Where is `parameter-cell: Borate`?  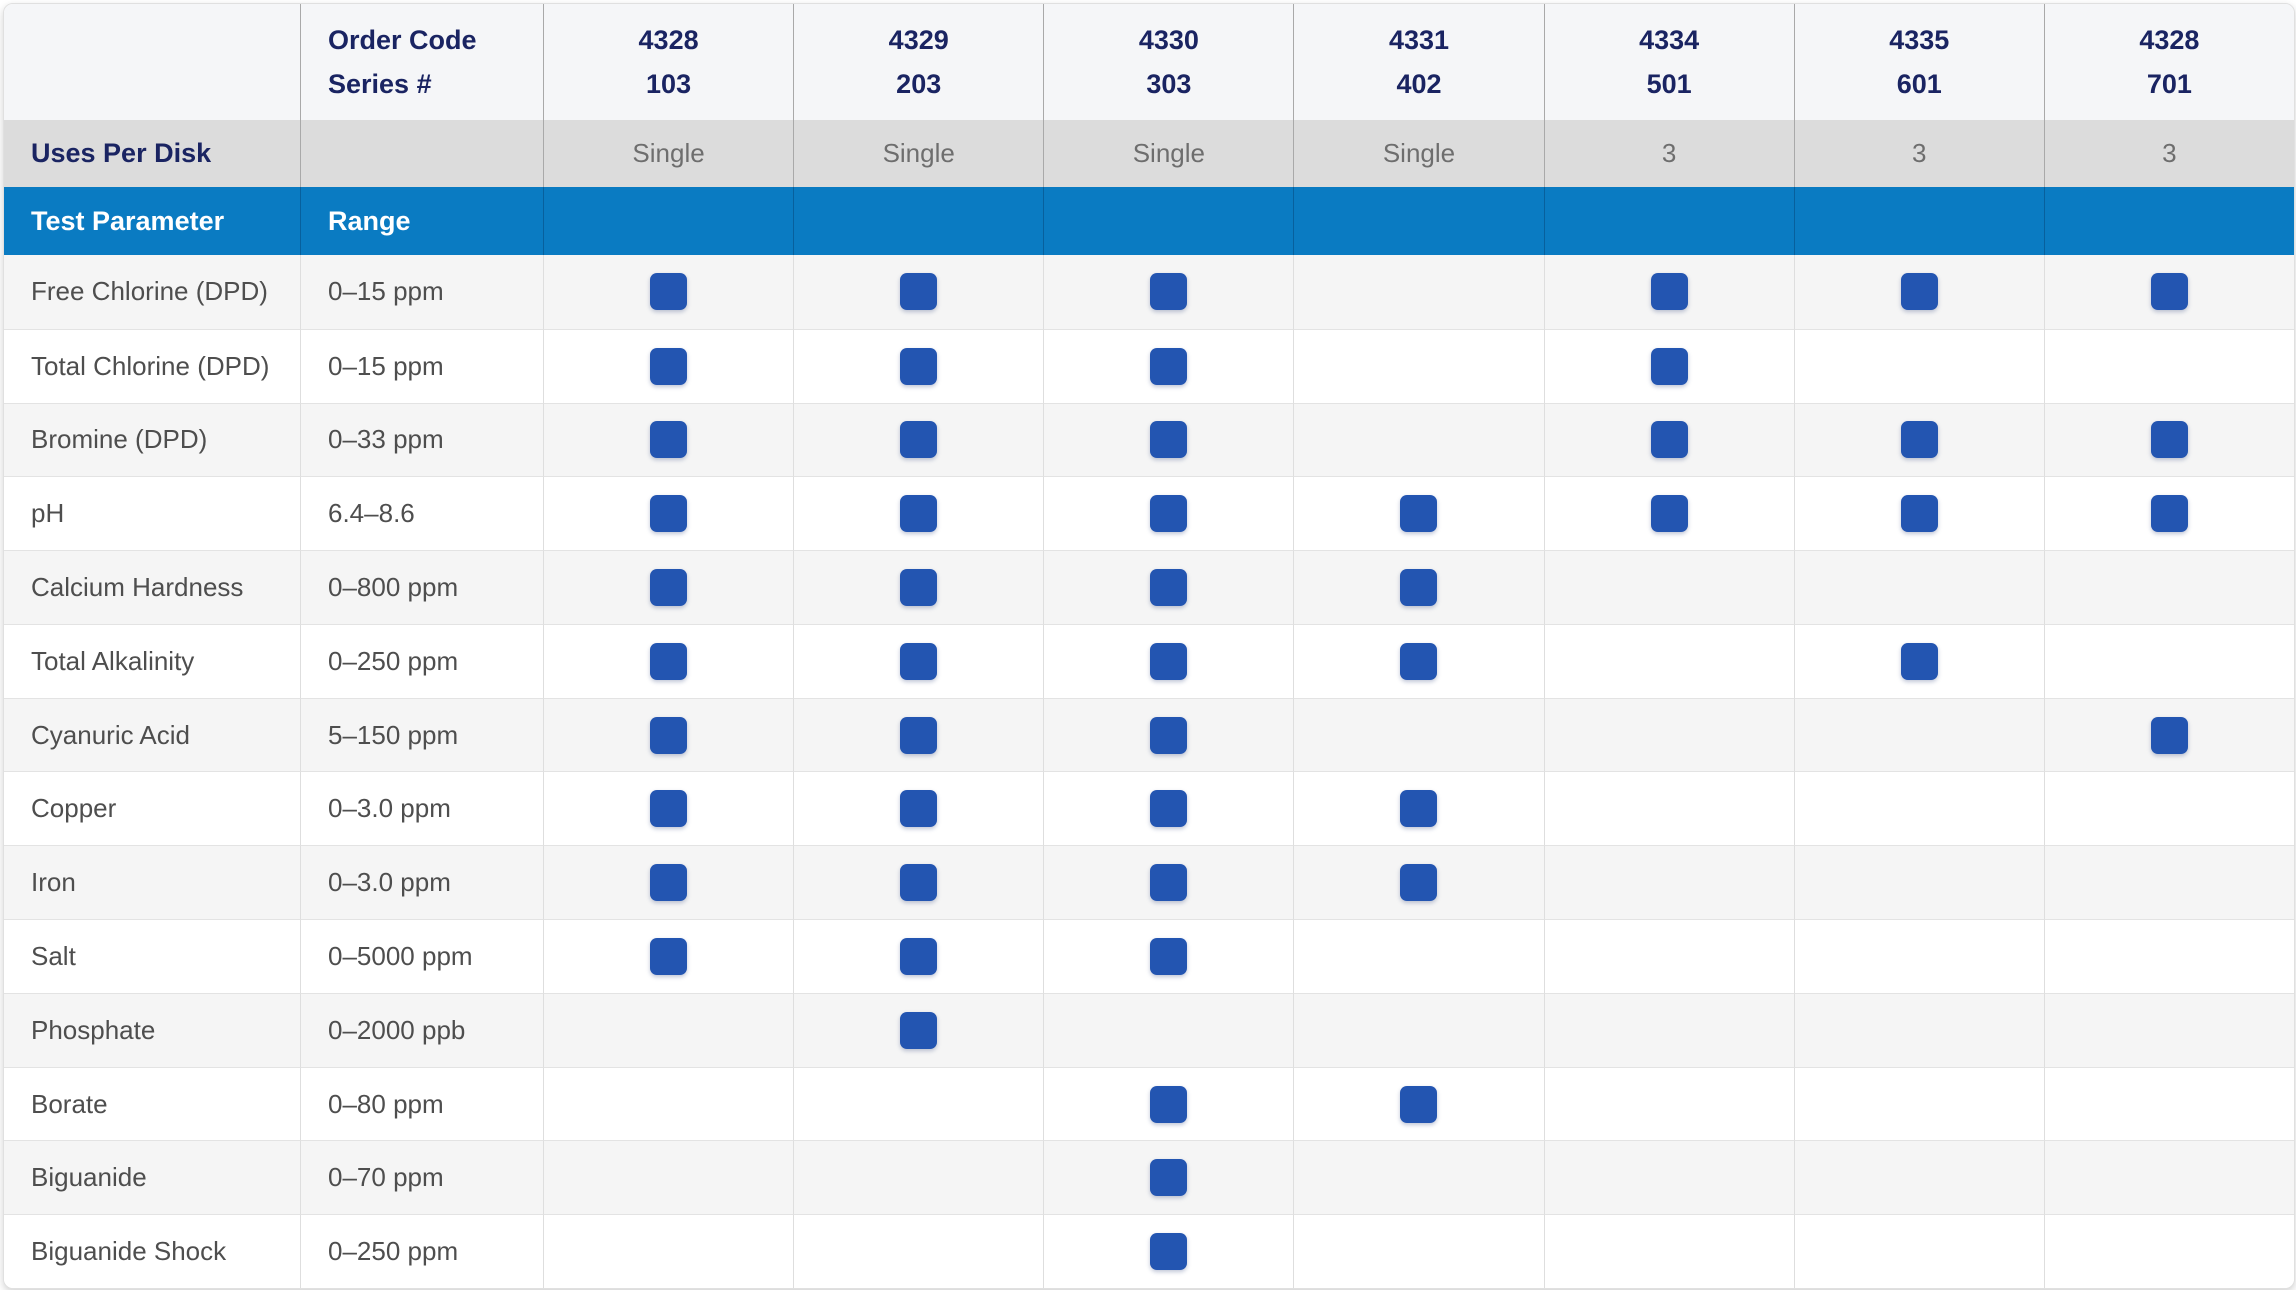
parameter-cell: Borate is located at coordinates (152, 1103).